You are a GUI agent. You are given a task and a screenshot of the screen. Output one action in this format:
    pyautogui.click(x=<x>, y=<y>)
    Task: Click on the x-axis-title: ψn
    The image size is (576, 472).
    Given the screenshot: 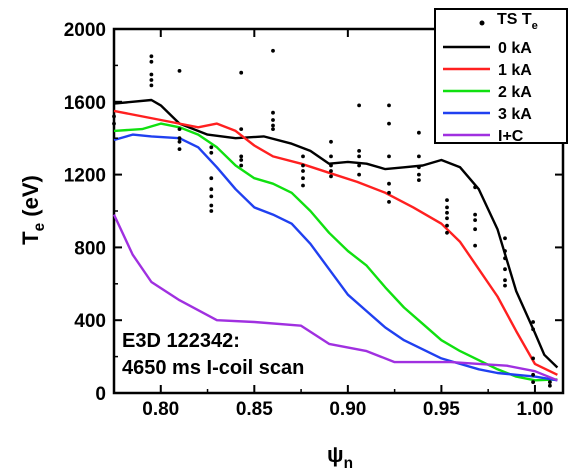 What is the action you would take?
    pyautogui.click(x=340, y=457)
    